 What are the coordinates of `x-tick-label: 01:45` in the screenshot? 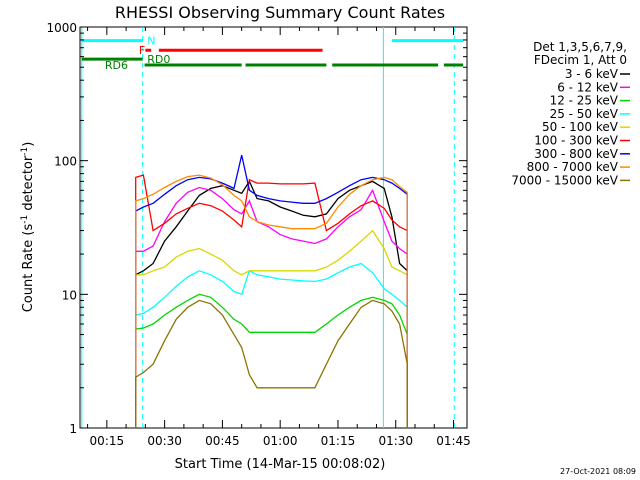 It's located at (453, 441).